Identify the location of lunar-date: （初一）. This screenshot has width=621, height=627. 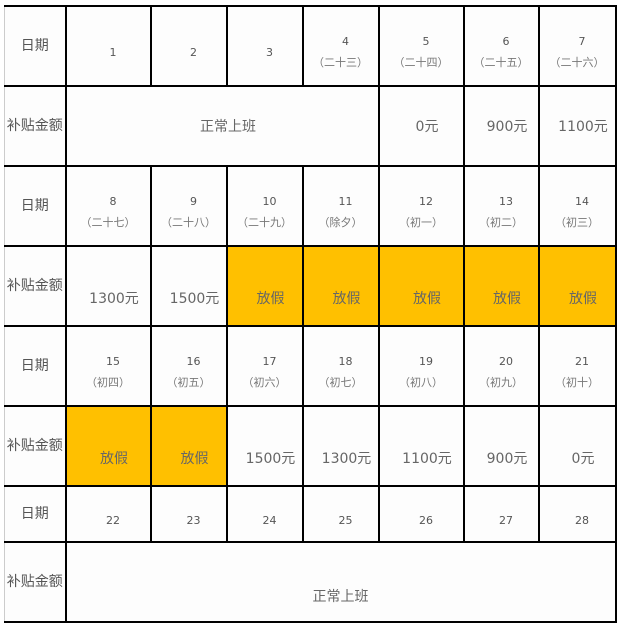
(421, 222).